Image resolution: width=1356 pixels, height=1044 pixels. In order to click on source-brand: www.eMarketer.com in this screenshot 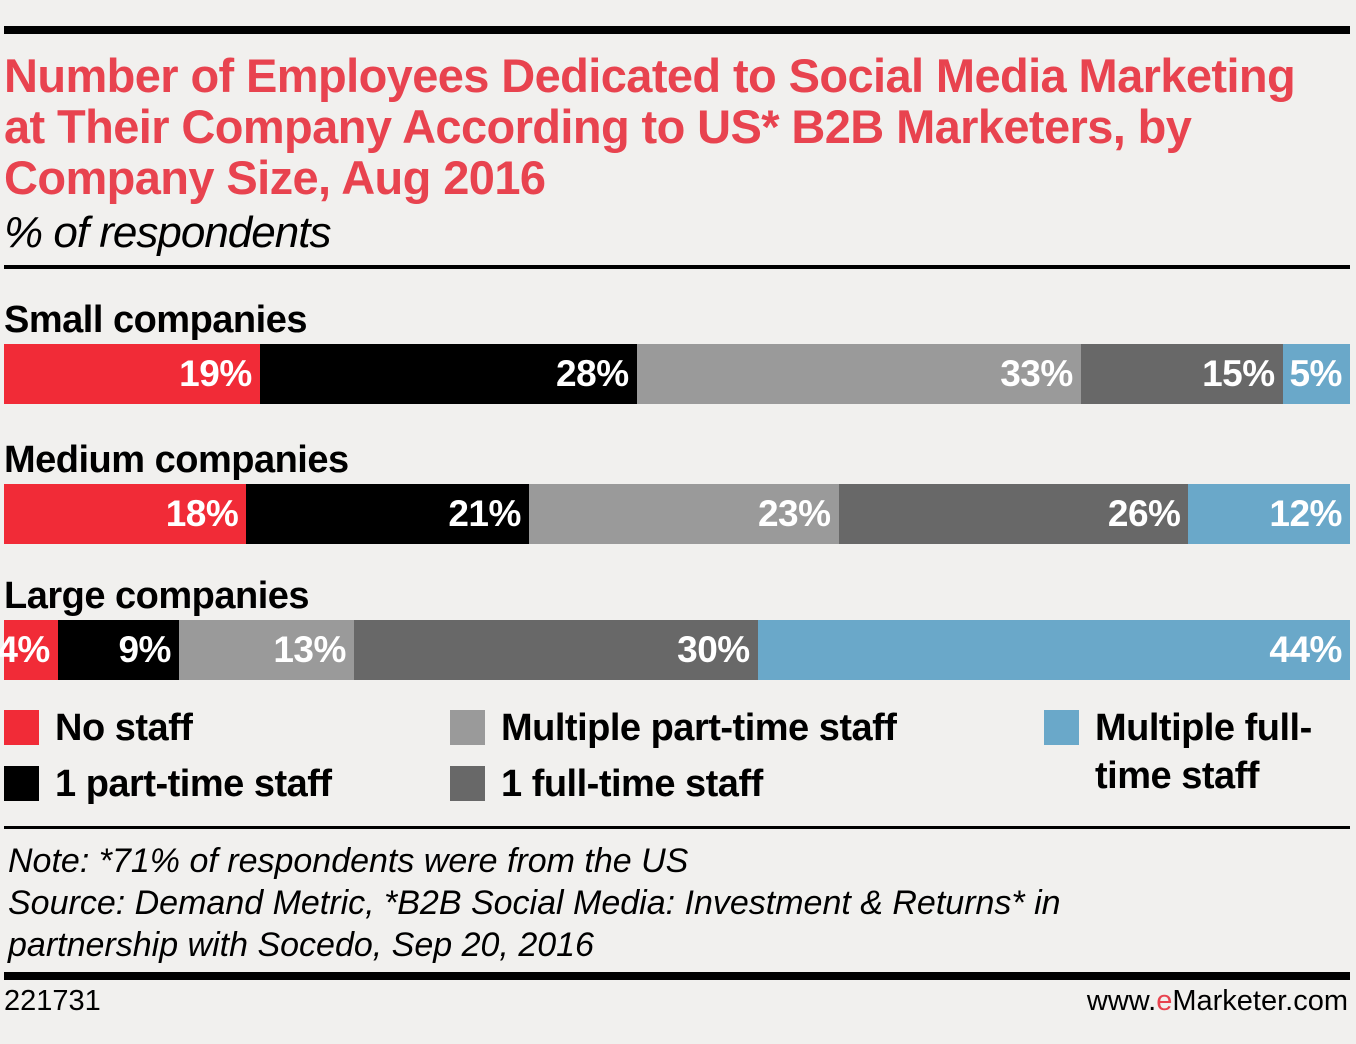, I will do `click(1217, 1001)`.